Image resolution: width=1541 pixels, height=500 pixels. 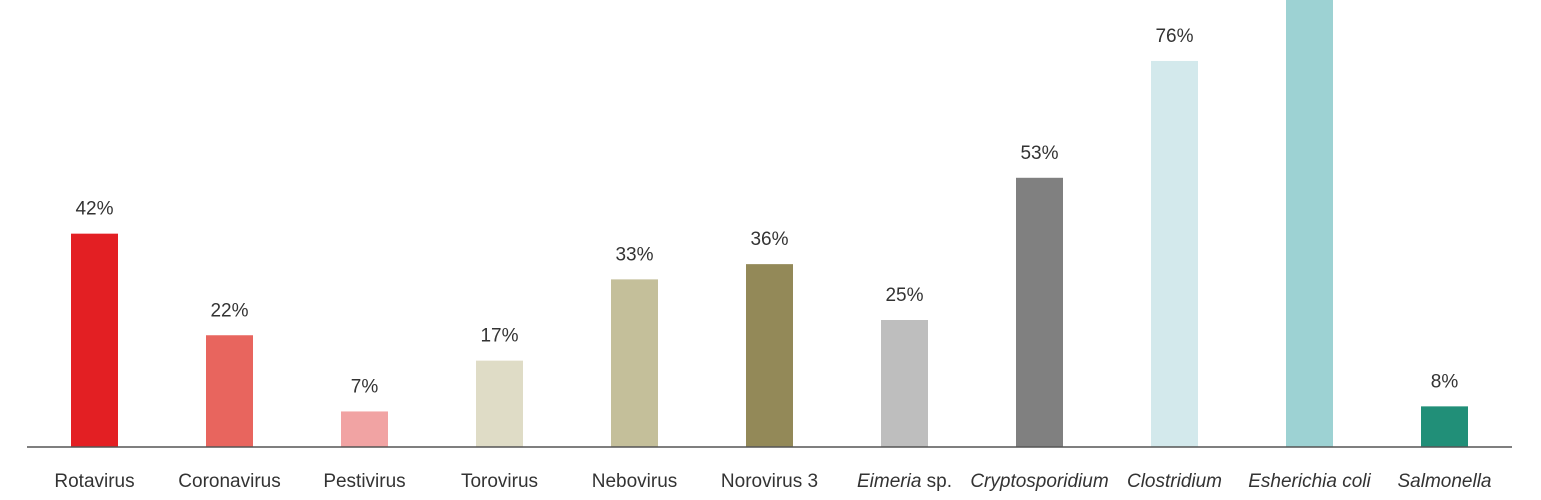 I want to click on x-tick-label: Salmonella, so click(x=1445, y=481).